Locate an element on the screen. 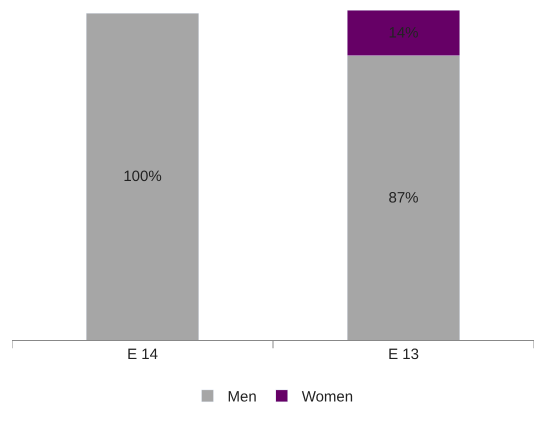  x-tick-label: E 13 is located at coordinates (403, 354).